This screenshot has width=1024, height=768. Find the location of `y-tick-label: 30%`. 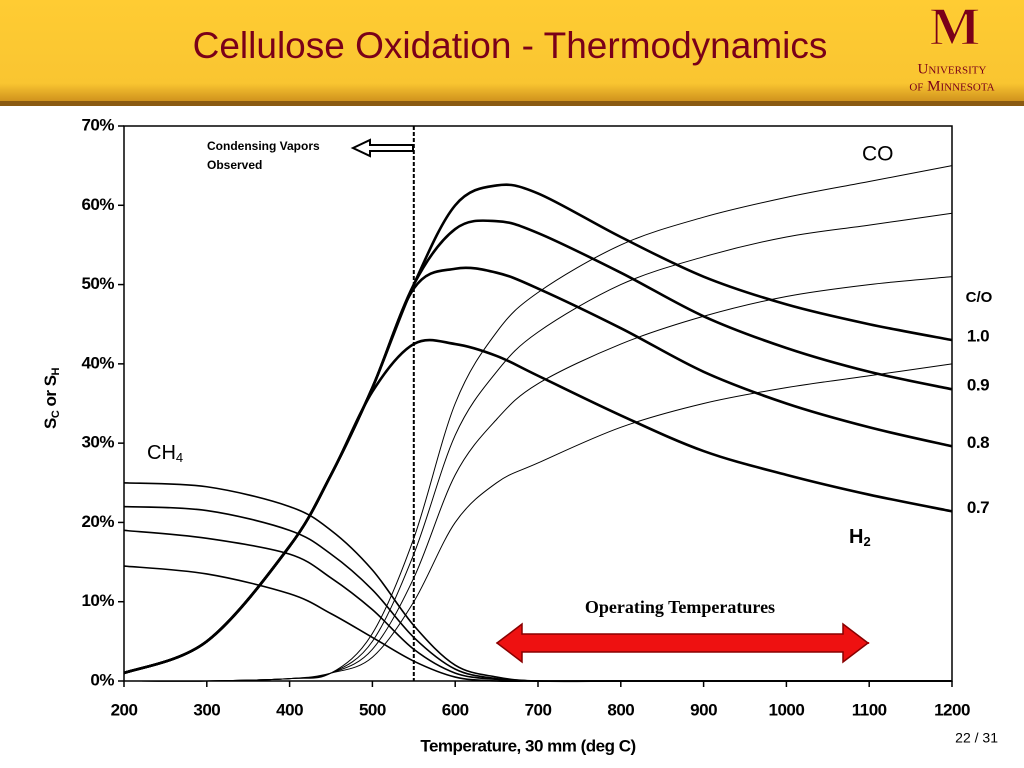

y-tick-label: 30% is located at coordinates (97, 442).